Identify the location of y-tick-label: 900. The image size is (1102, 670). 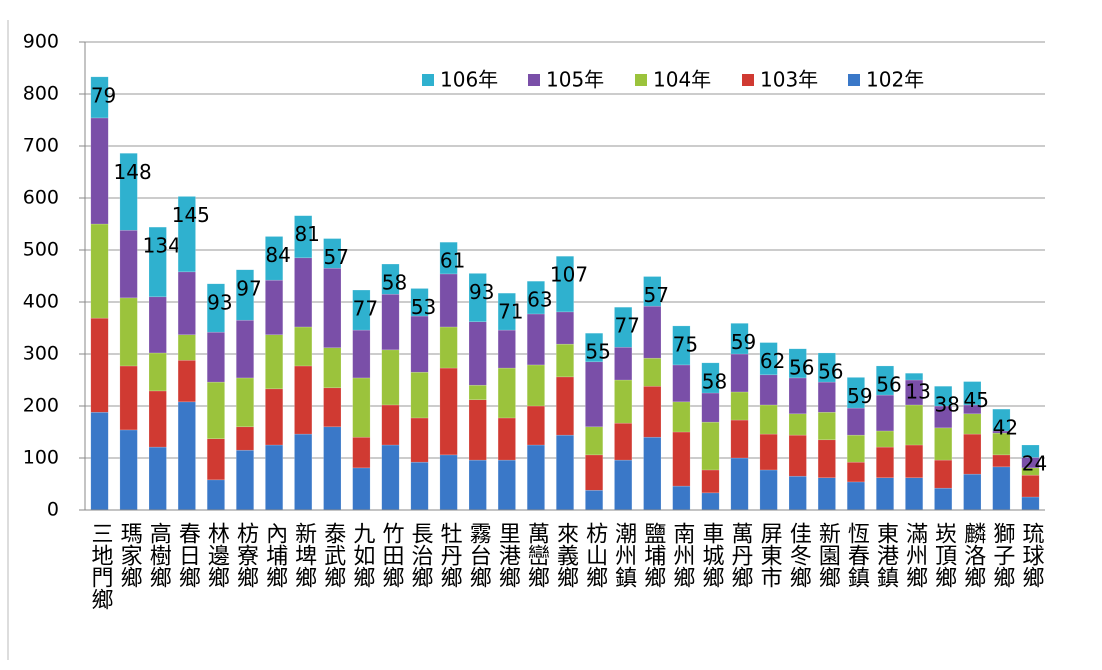
(41, 42).